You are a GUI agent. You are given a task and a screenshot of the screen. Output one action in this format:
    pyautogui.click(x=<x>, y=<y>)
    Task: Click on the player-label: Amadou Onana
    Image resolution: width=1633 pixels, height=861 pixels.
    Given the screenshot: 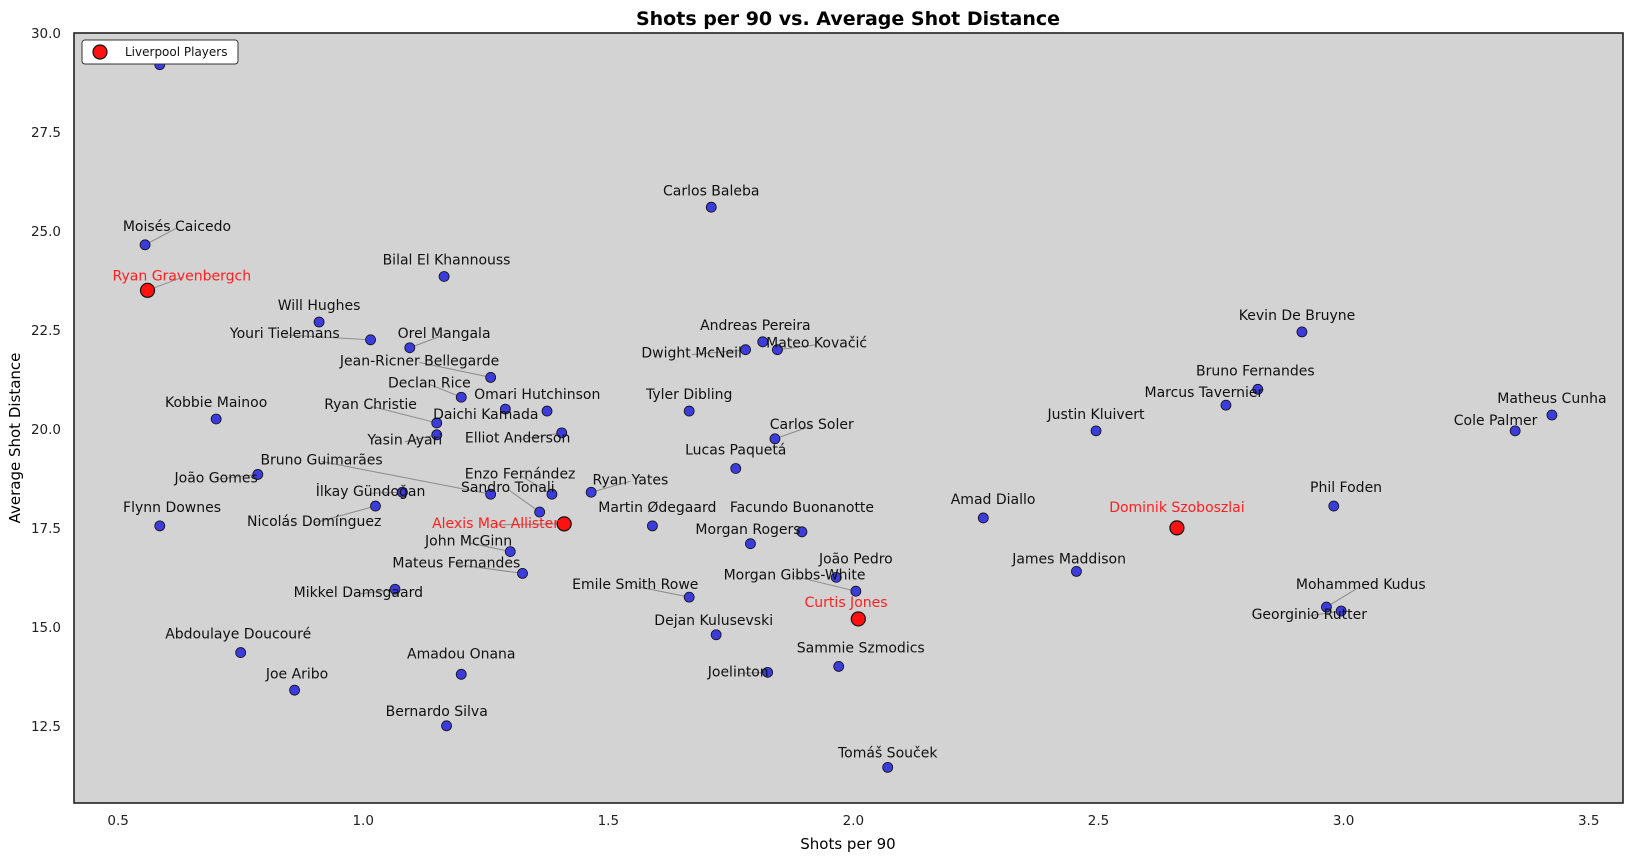 What is the action you would take?
    pyautogui.click(x=461, y=655)
    